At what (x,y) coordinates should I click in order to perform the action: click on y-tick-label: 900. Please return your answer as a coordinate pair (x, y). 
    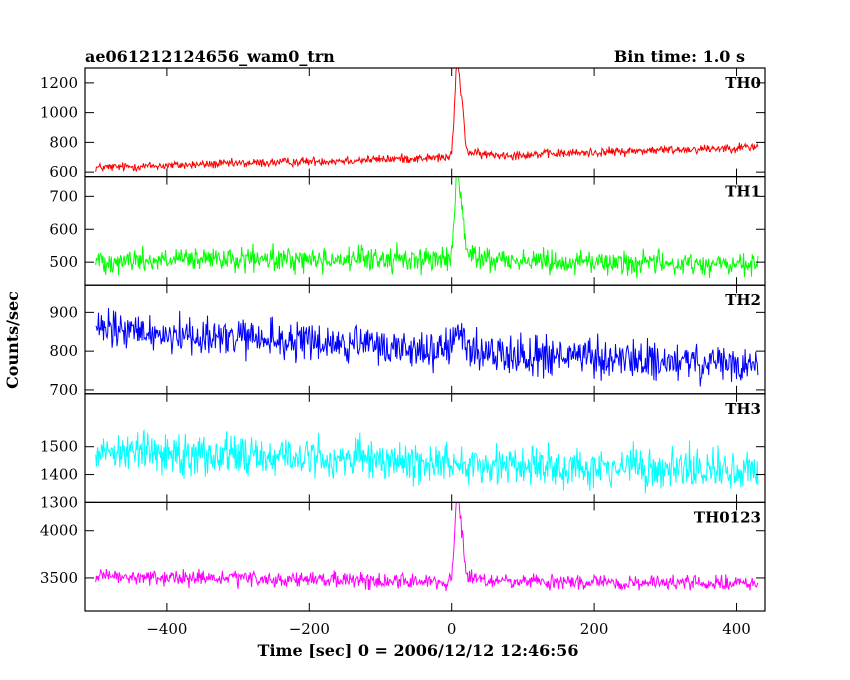
    Looking at the image, I should click on (63, 312).